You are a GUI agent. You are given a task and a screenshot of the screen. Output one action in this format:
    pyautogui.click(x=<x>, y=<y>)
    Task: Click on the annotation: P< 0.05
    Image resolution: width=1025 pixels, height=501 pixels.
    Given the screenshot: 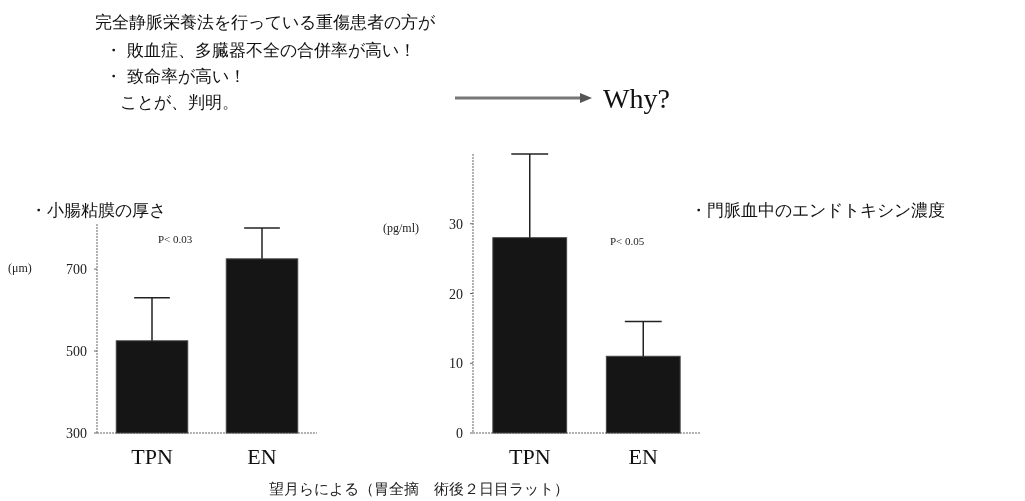 What is the action you would take?
    pyautogui.click(x=627, y=241)
    